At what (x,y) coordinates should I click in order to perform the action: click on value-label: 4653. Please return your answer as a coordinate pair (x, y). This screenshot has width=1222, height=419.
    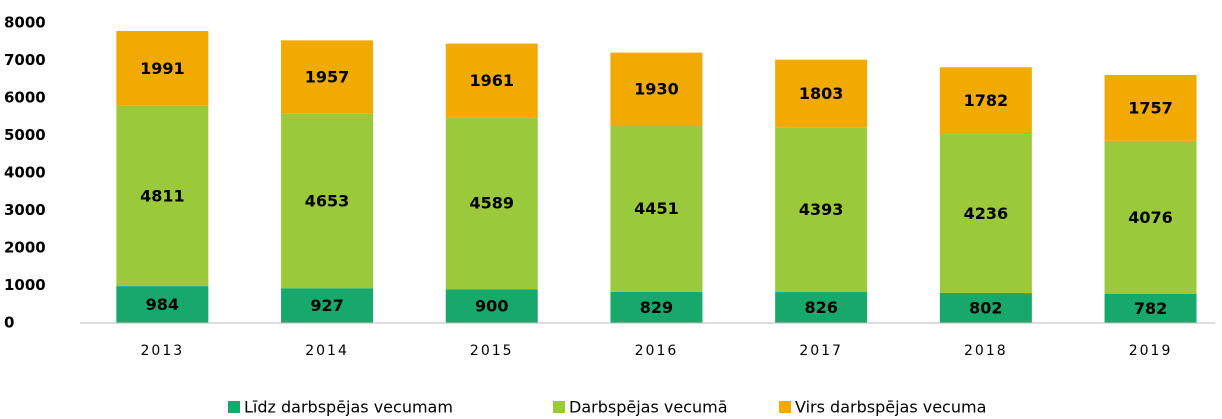
    Looking at the image, I should click on (327, 200).